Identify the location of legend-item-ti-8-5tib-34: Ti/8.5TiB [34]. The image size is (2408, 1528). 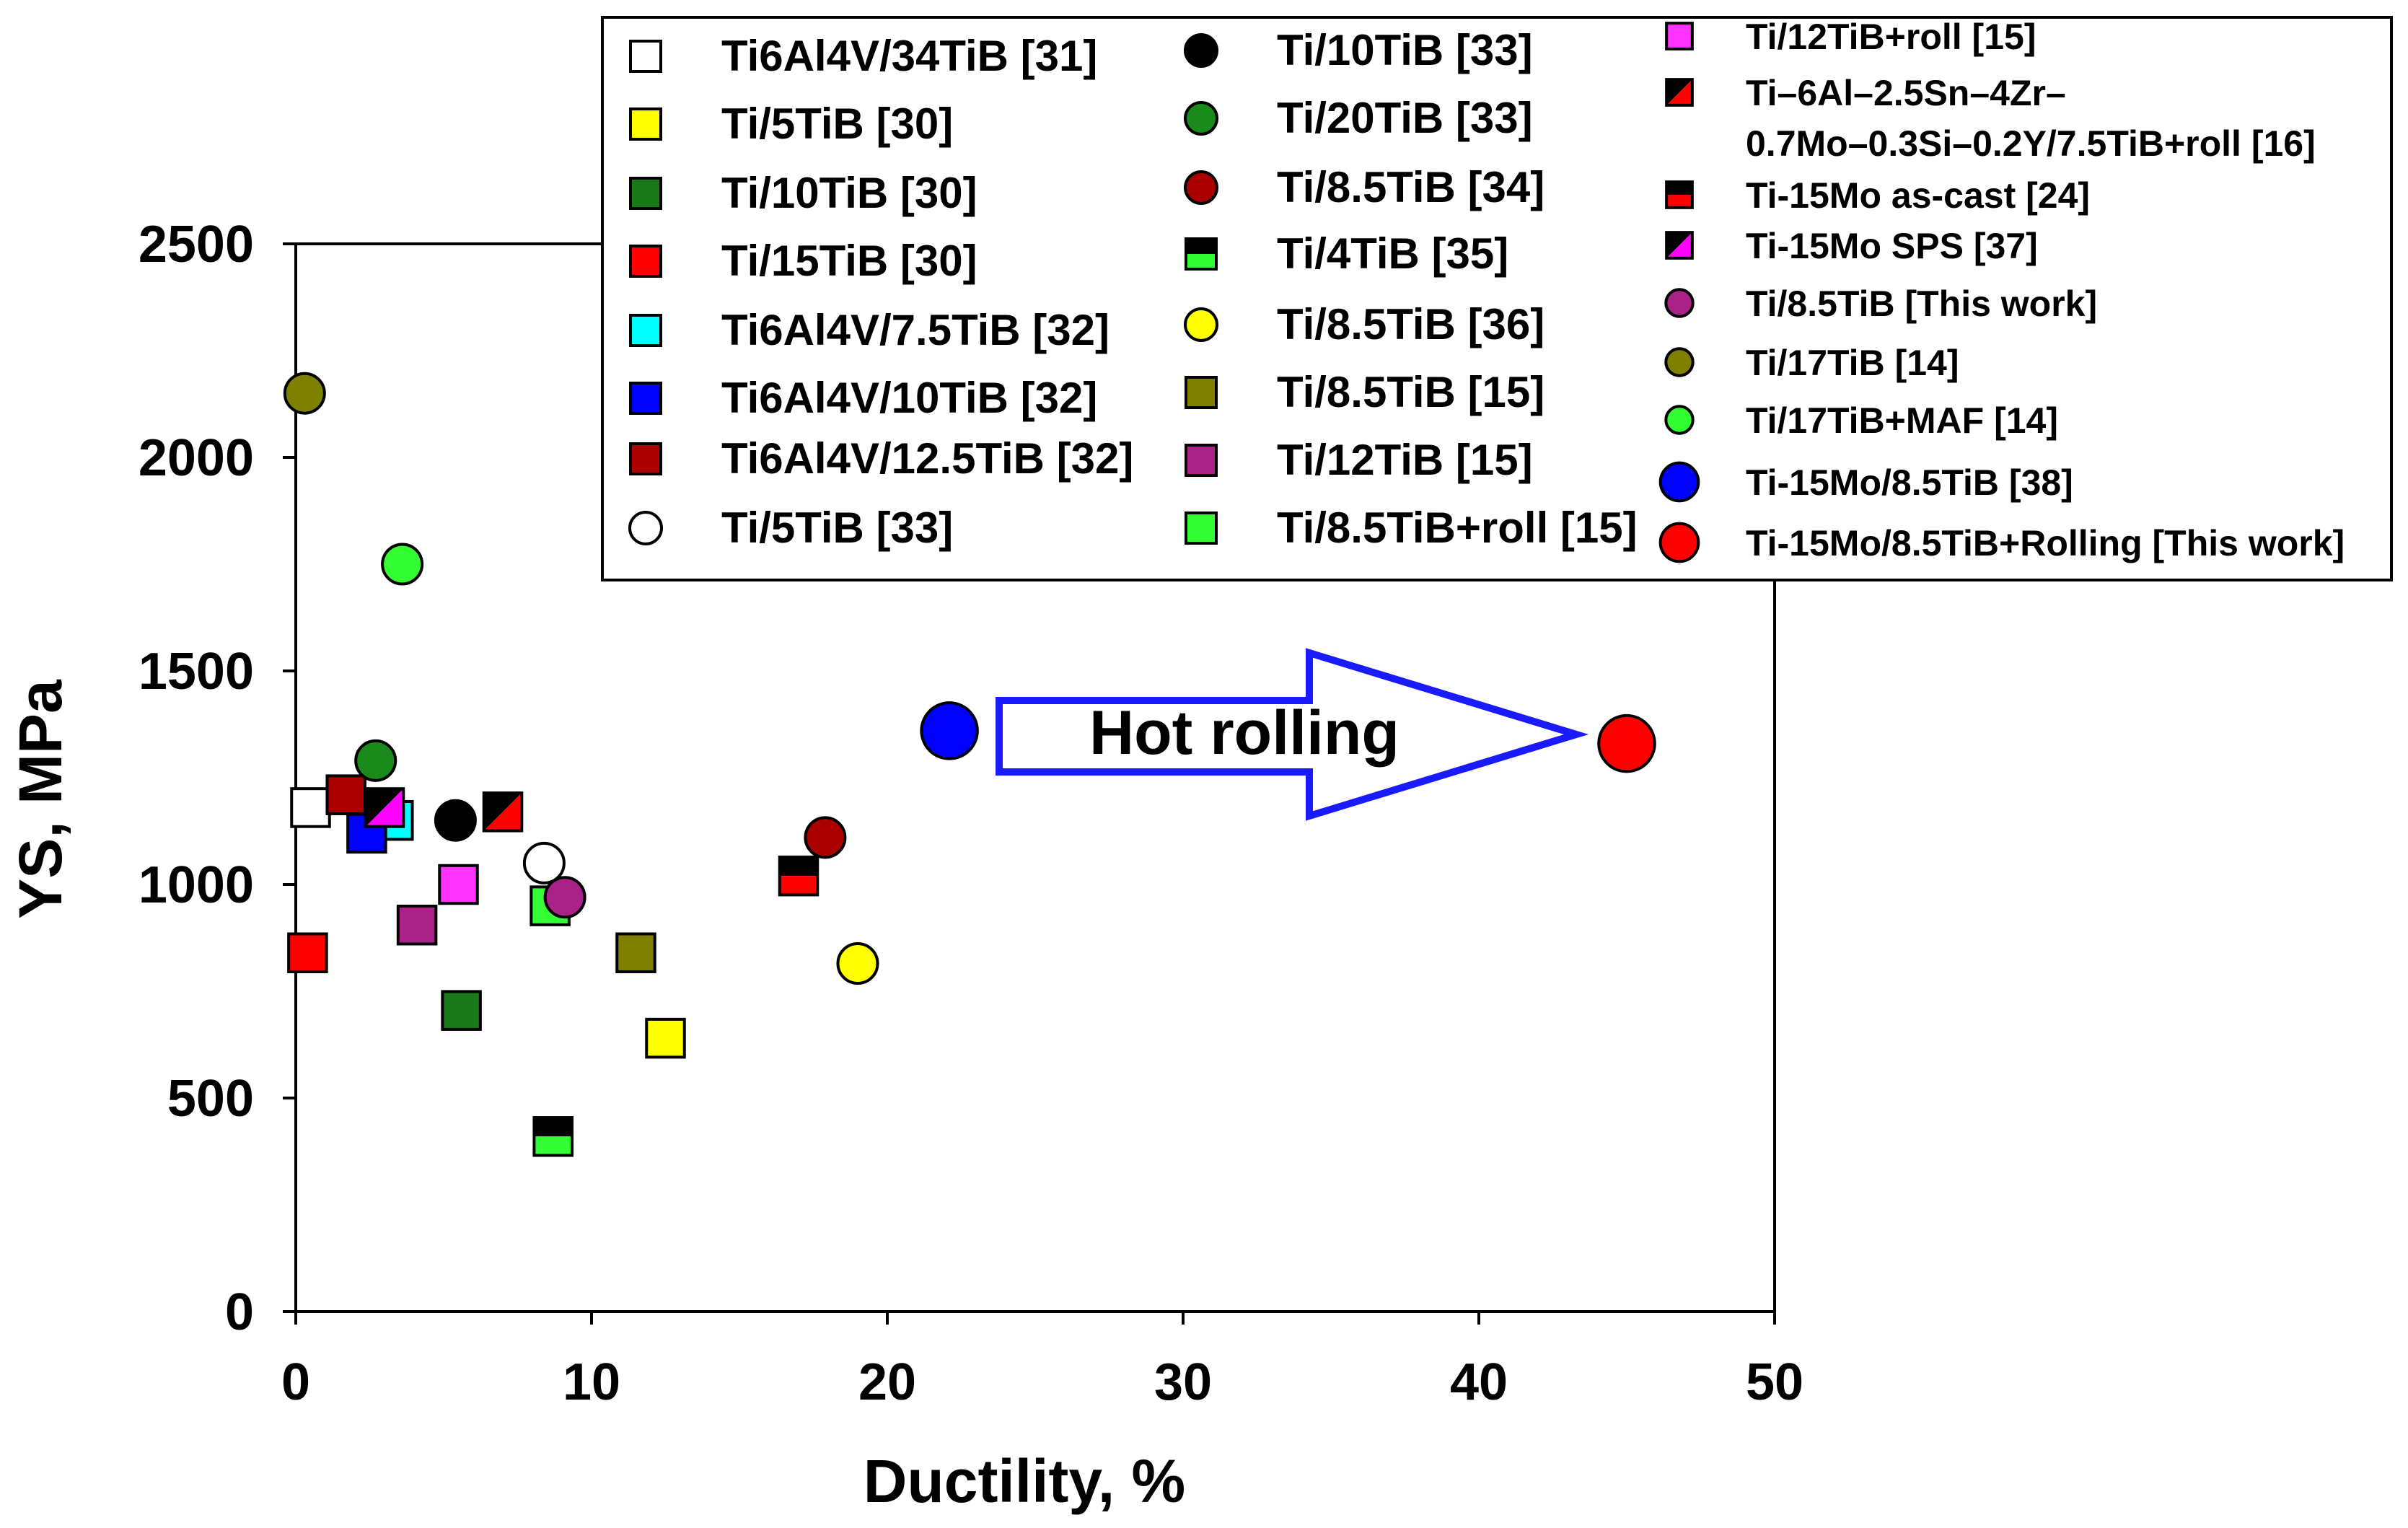
(1364, 187).